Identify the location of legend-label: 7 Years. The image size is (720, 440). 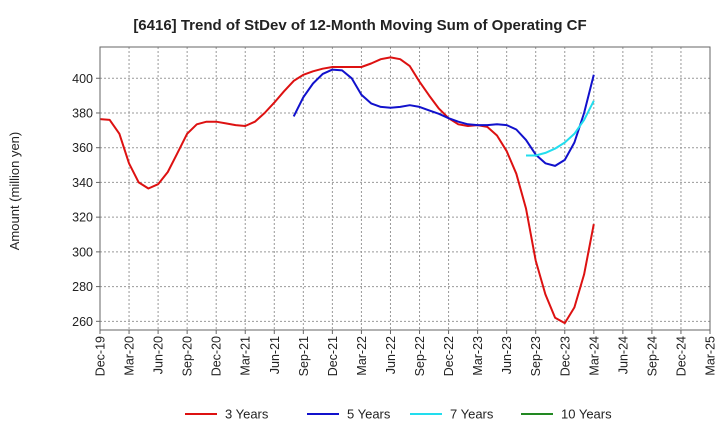
(472, 414).